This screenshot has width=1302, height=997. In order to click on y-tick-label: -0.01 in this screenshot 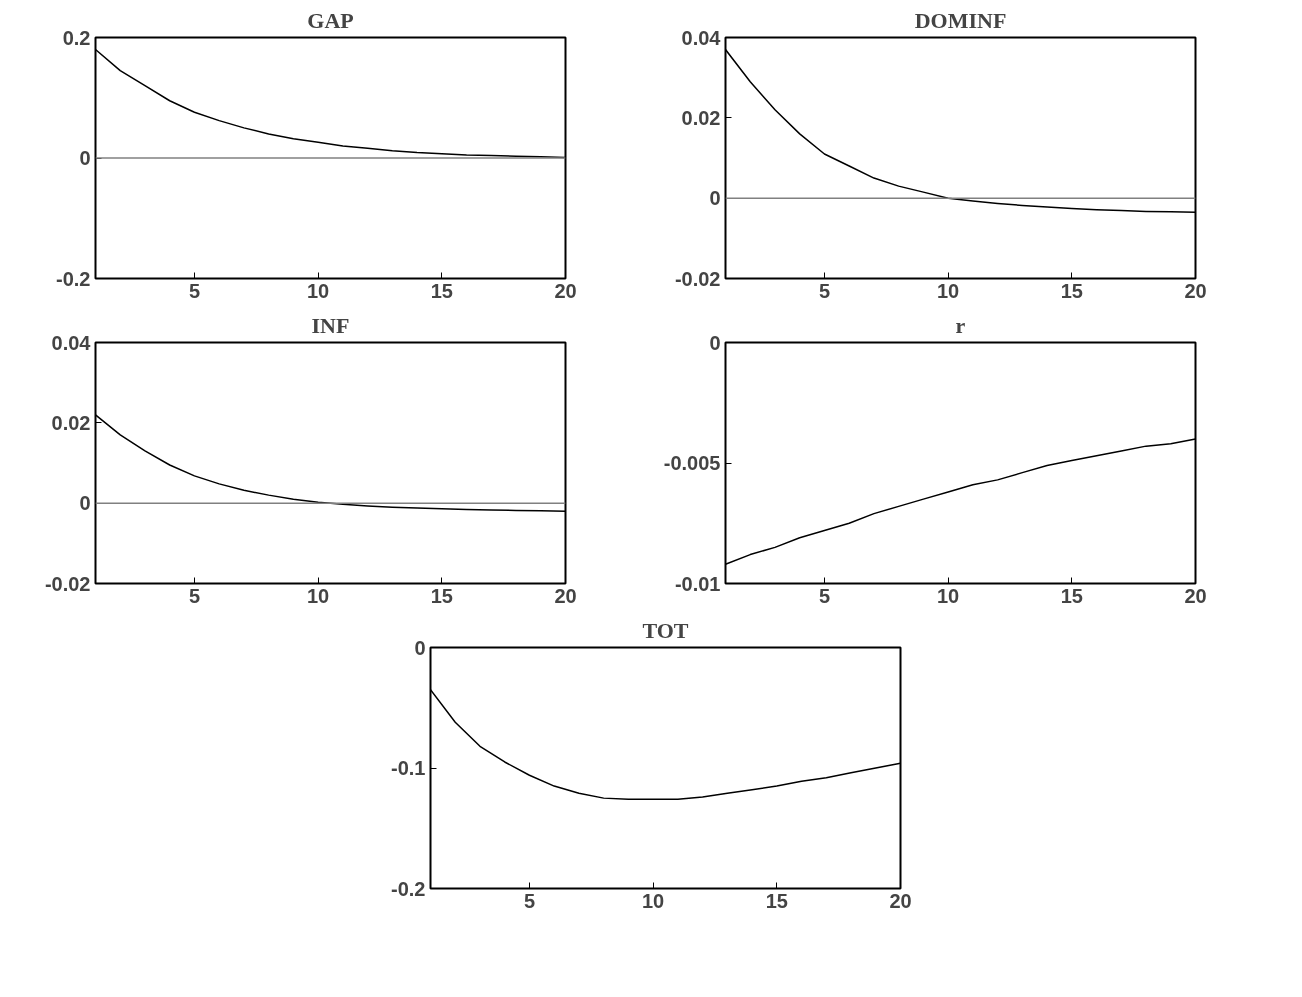, I will do `click(697, 583)`.